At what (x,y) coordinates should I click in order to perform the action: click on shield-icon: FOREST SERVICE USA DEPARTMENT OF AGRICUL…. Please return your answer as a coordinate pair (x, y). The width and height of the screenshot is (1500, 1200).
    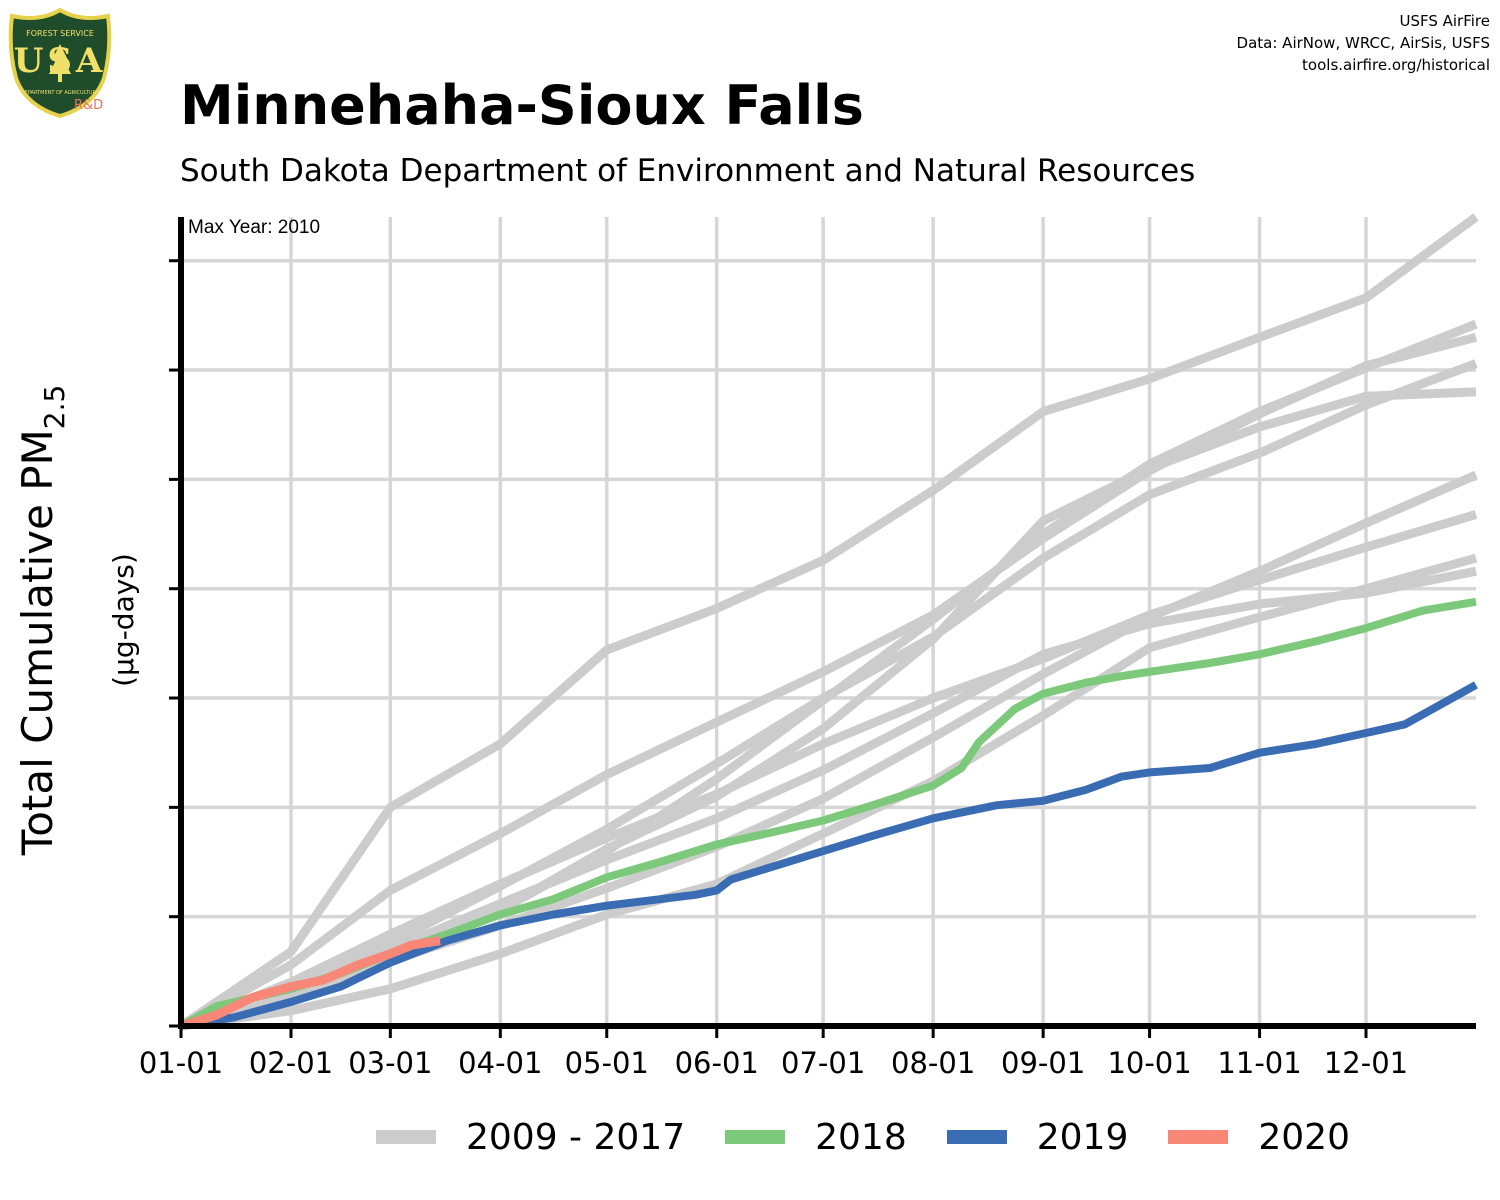
    Looking at the image, I should click on (60, 63).